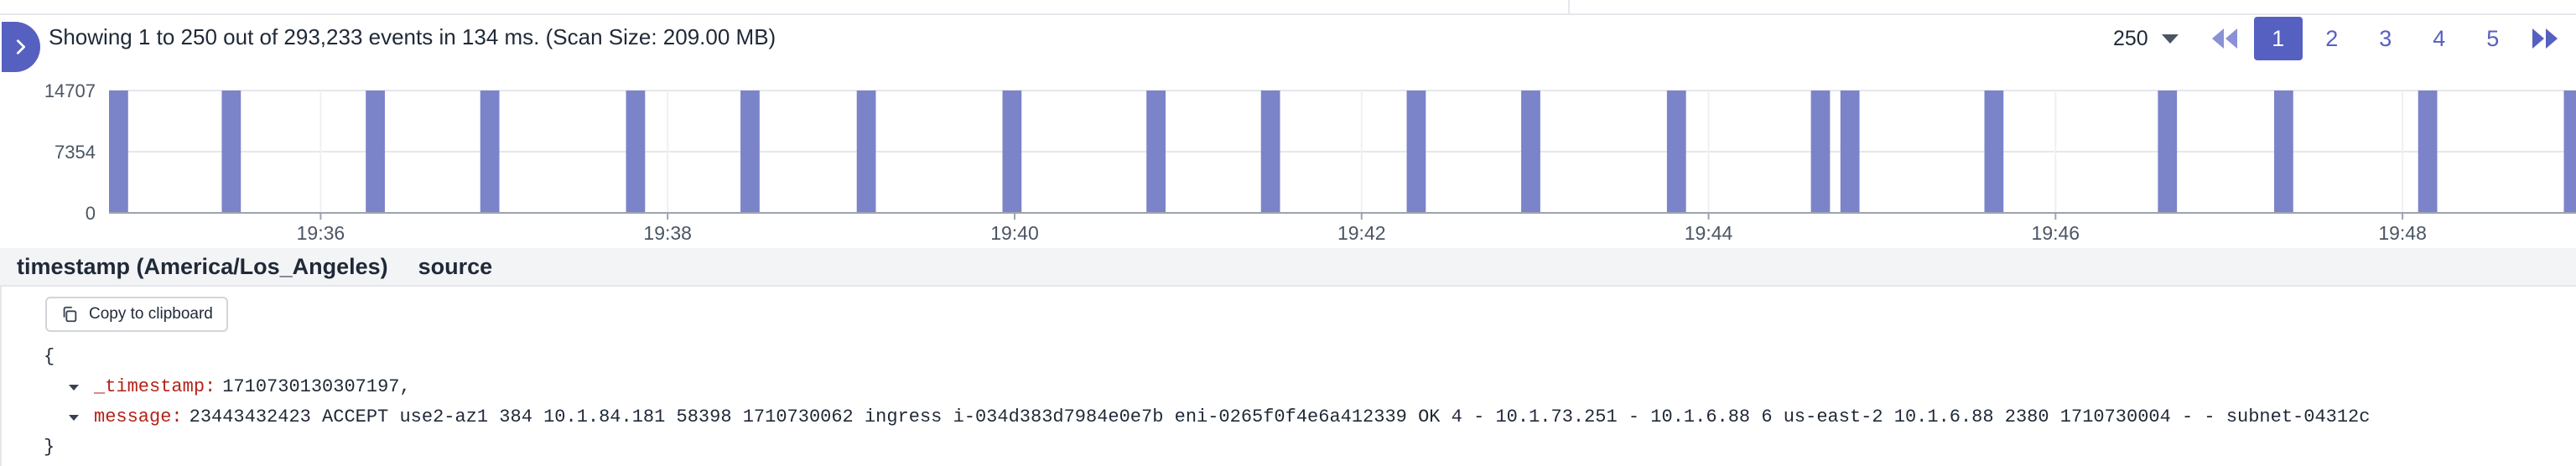 This screenshot has height=466, width=2576. Describe the element at coordinates (1288, 7) in the screenshot. I see `top-divider` at that location.